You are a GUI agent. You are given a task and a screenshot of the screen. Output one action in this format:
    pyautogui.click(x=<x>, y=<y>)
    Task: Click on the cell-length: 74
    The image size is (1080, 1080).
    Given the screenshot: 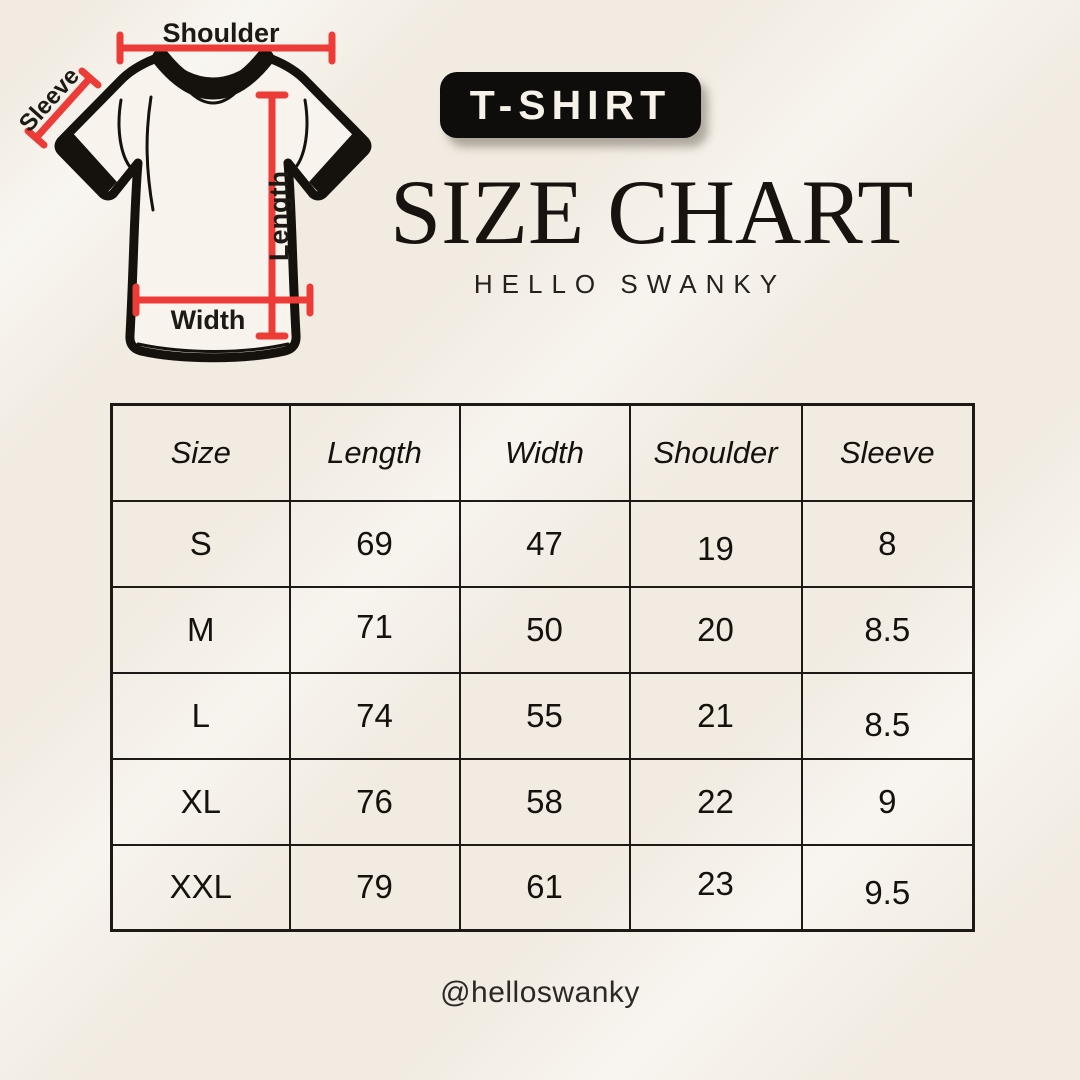 What is the action you would take?
    pyautogui.click(x=374, y=715)
    